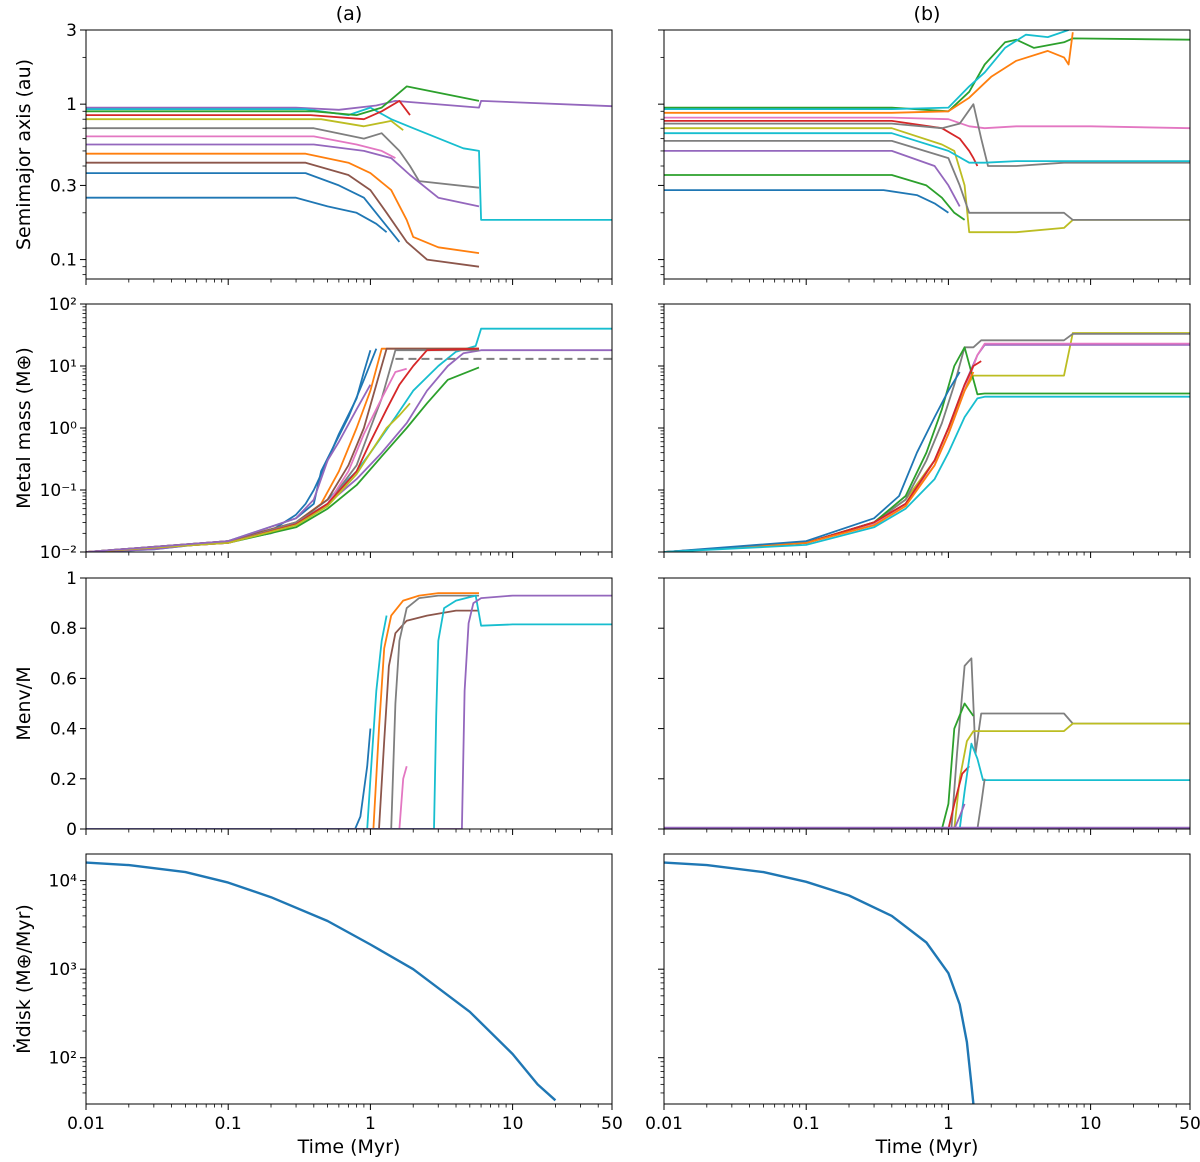 The width and height of the screenshot is (1200, 1162). I want to click on column-titles: (a) (b), so click(638, 14).